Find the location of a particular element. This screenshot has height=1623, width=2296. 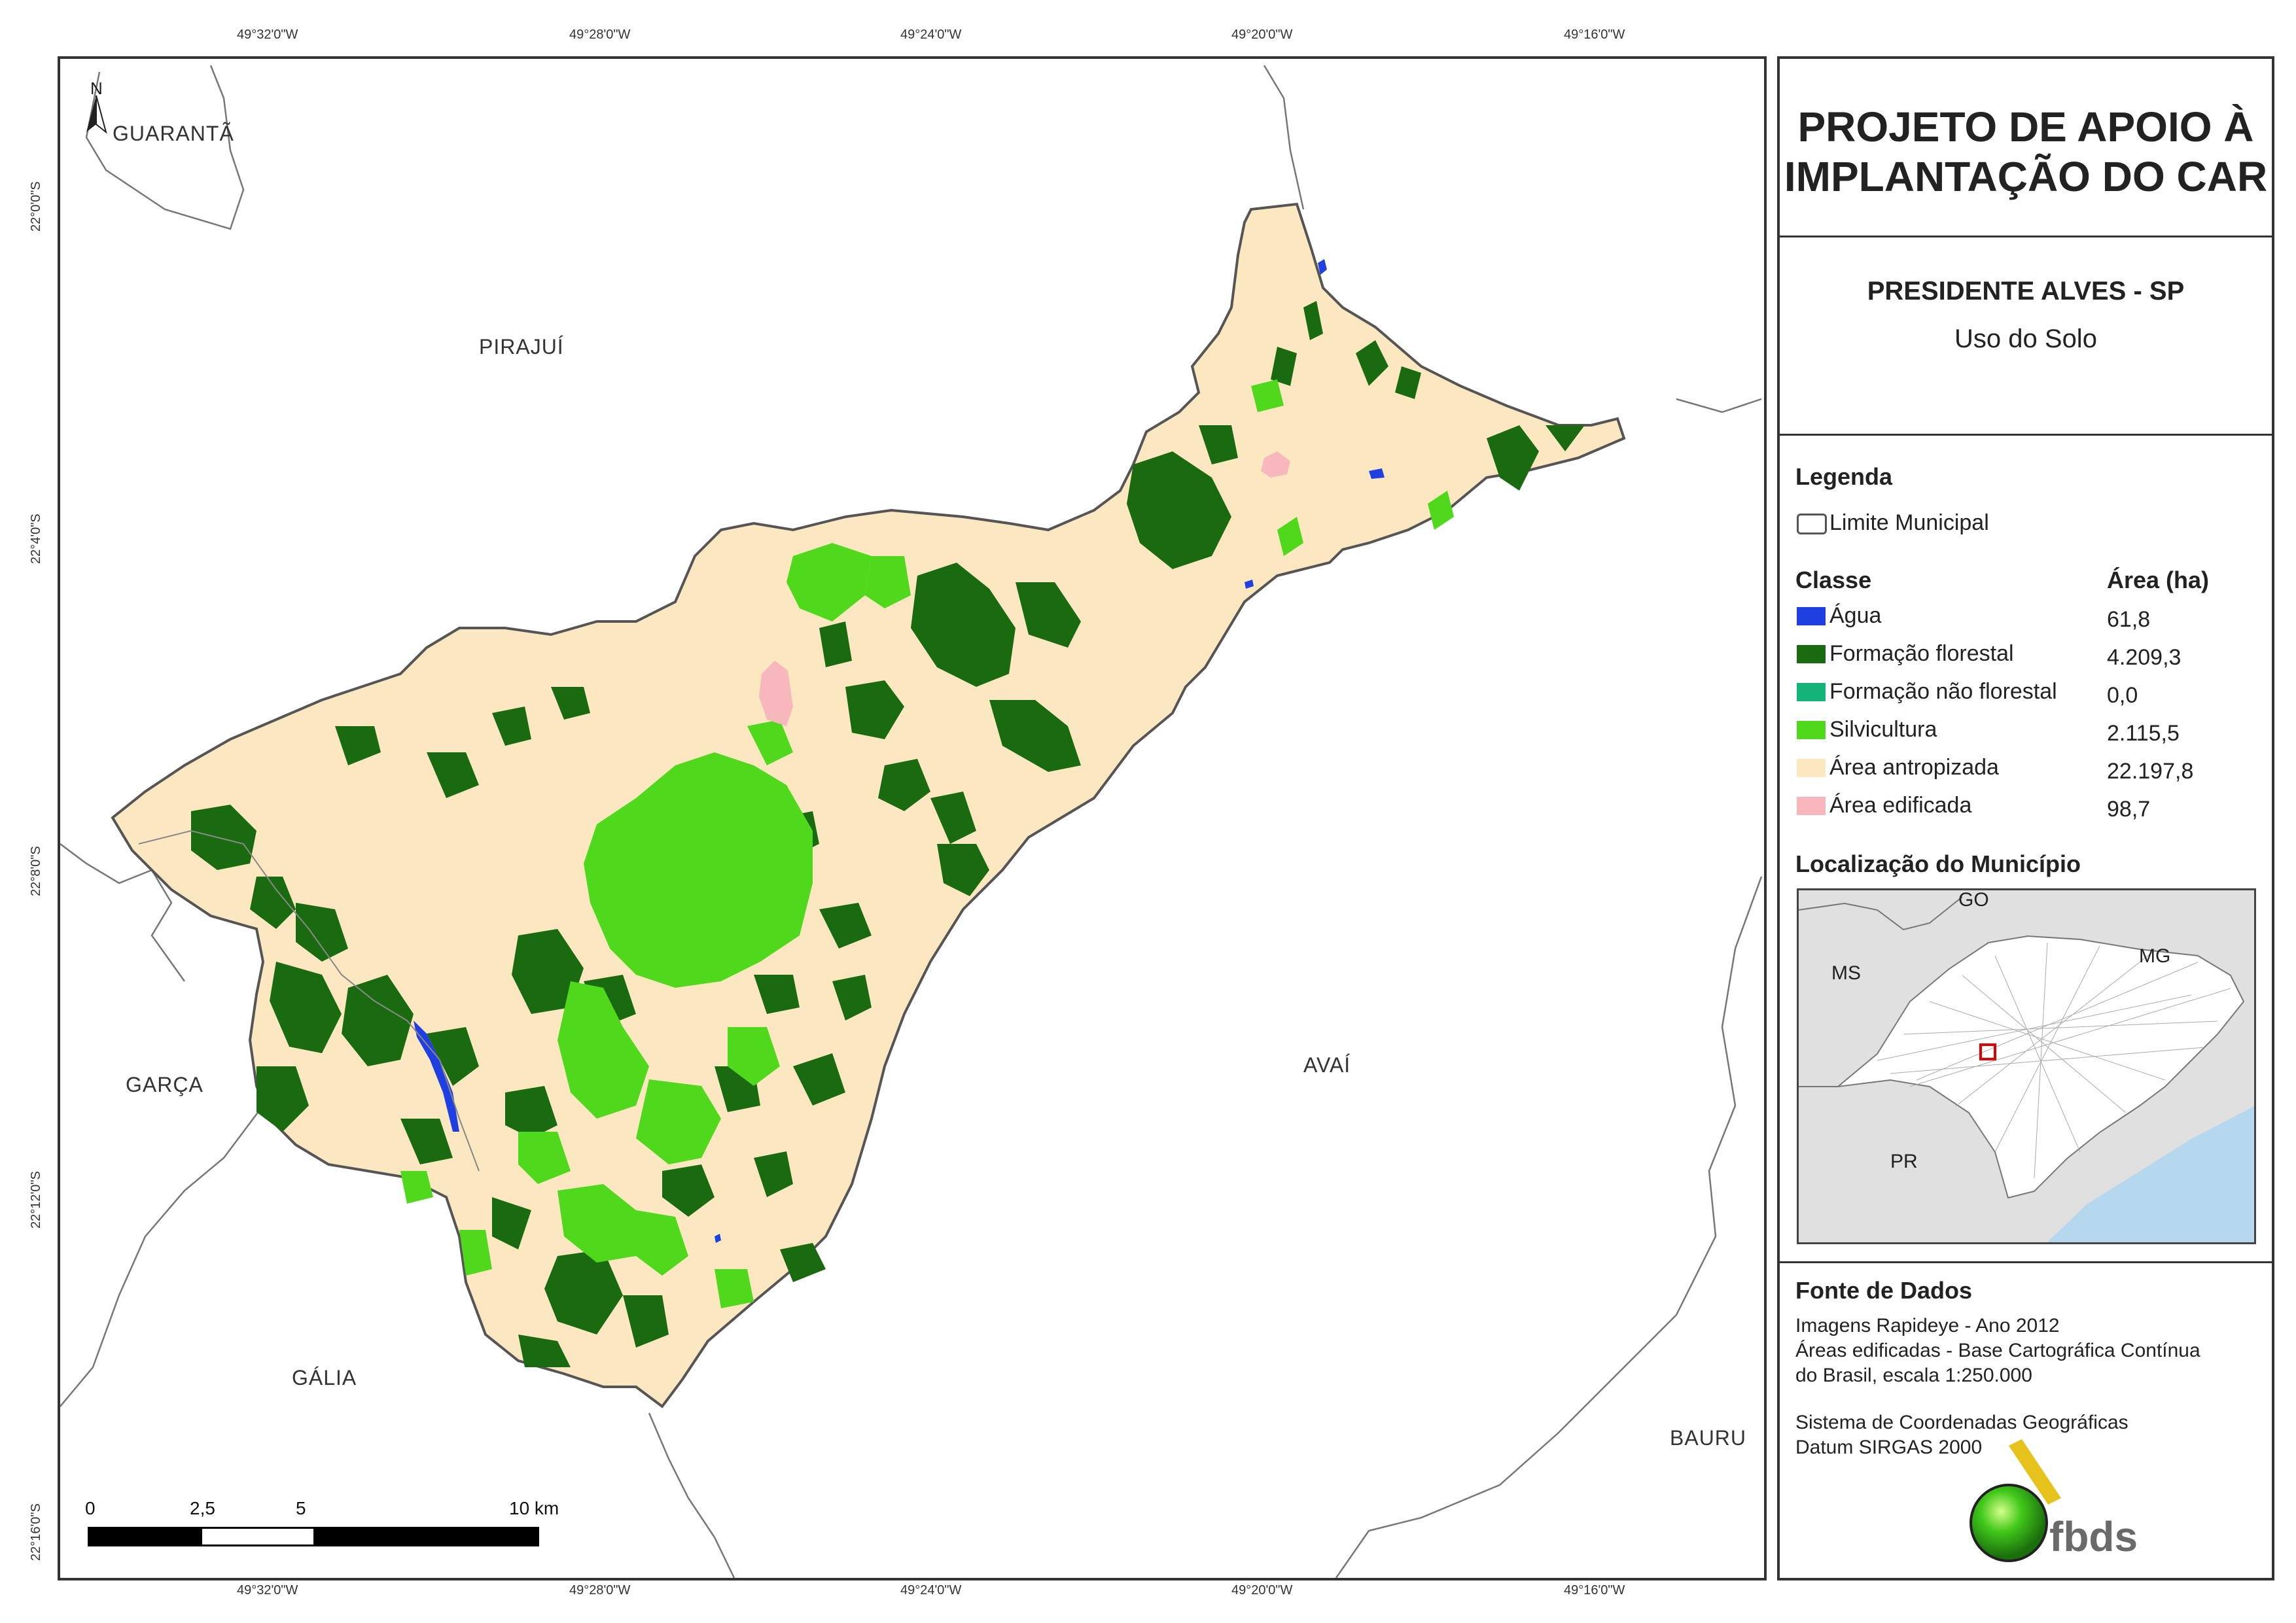

coord-top-3: 49°24'0"W is located at coordinates (931, 34).